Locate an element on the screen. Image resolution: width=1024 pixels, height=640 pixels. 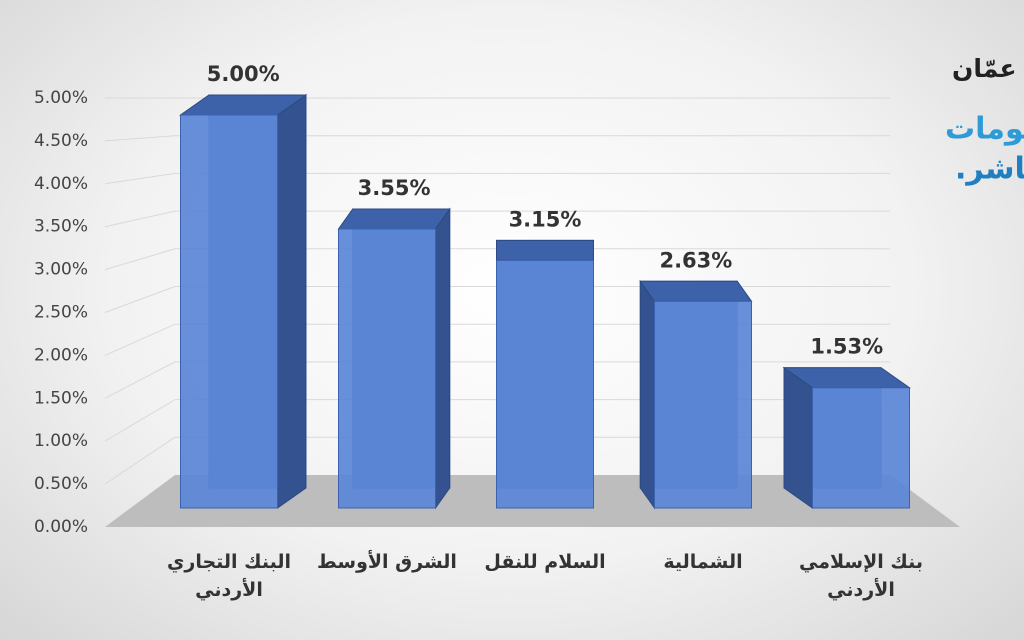
x-tick-label: الشمالية is located at coordinates (703, 562).